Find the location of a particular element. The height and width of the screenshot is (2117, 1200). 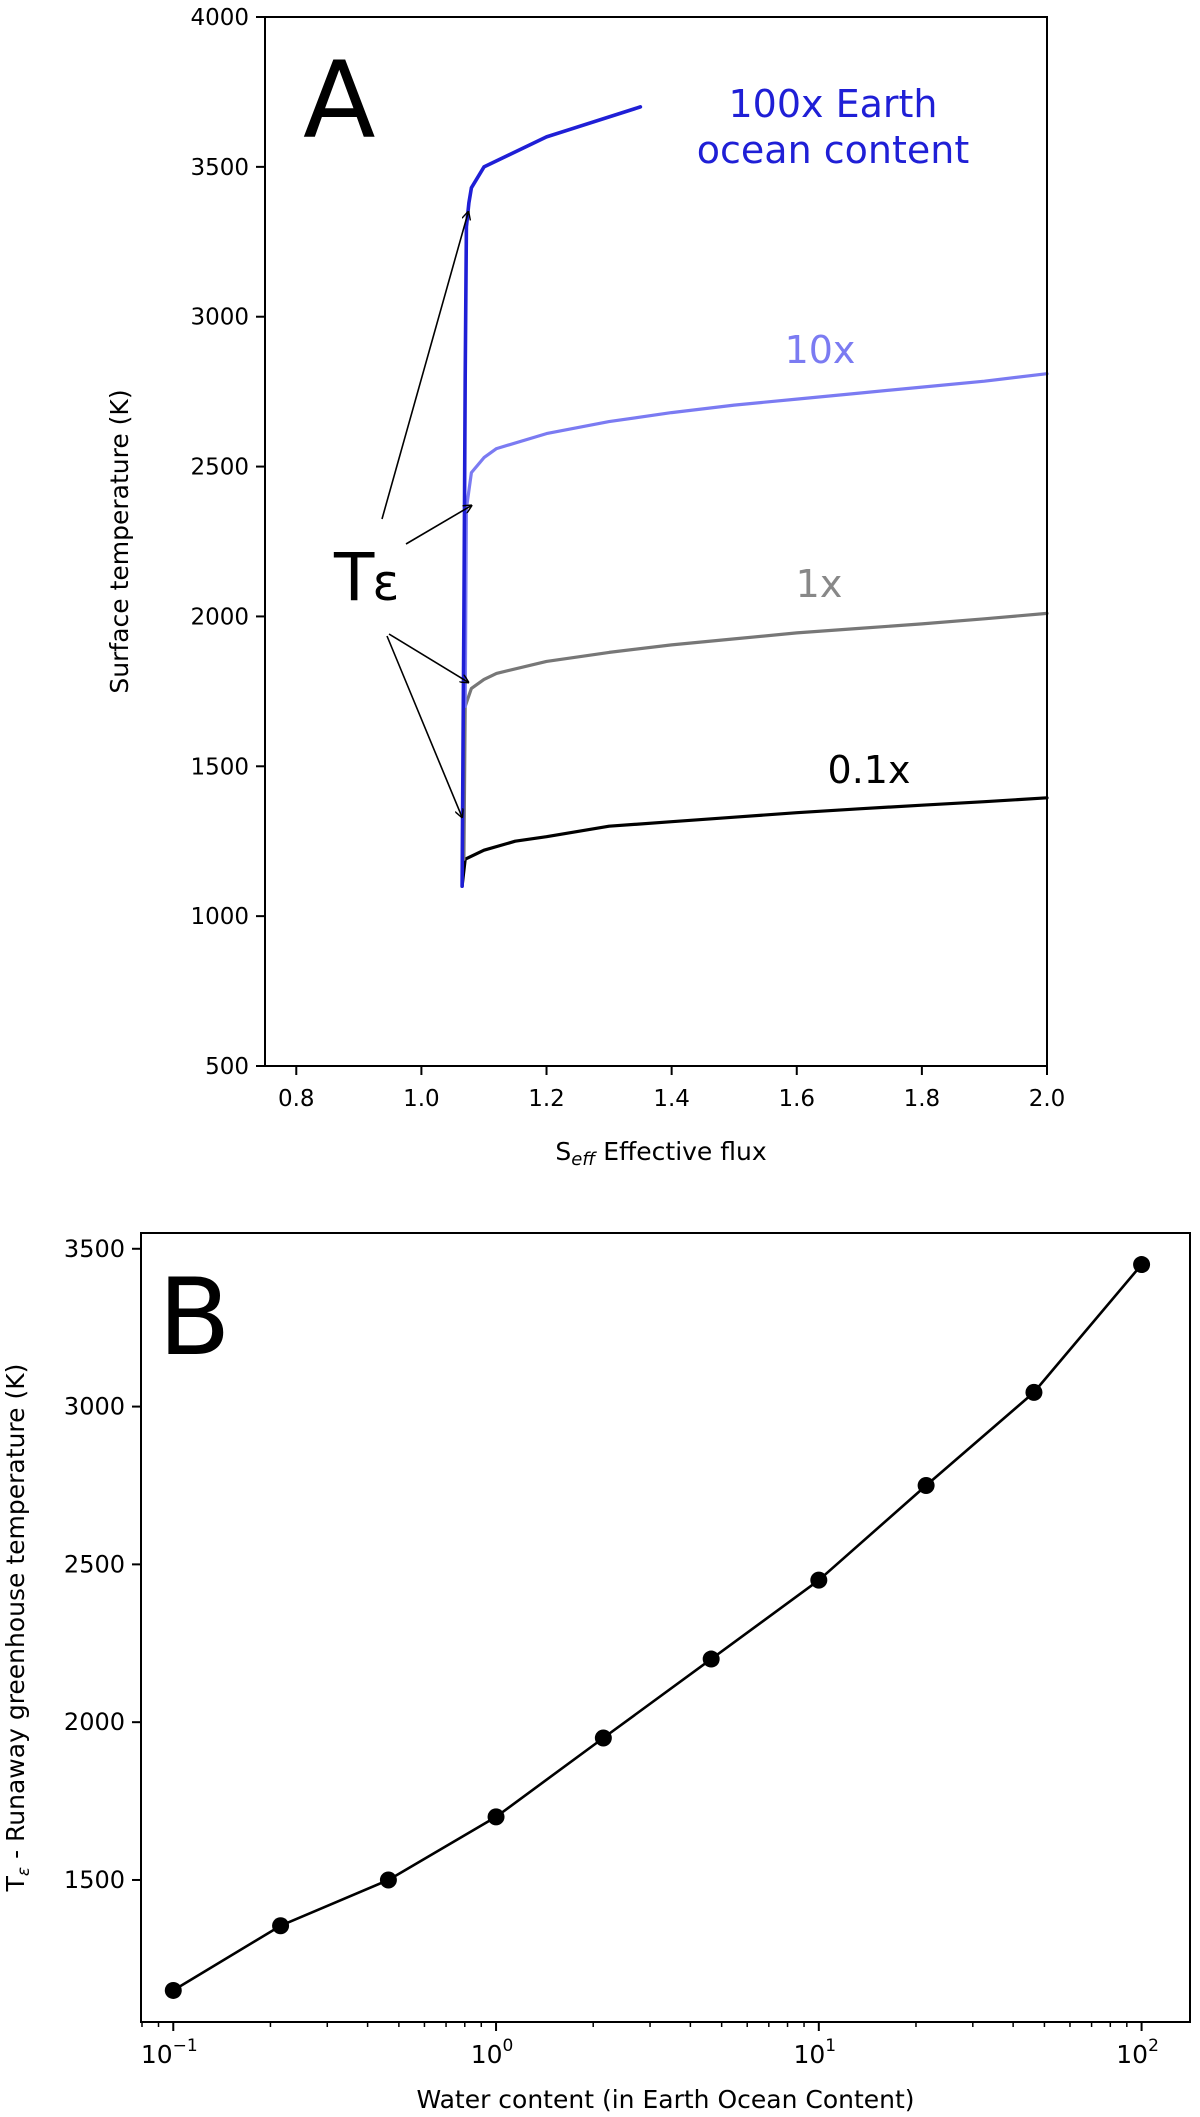

te-annotation: Tε is located at coordinates (366, 577).